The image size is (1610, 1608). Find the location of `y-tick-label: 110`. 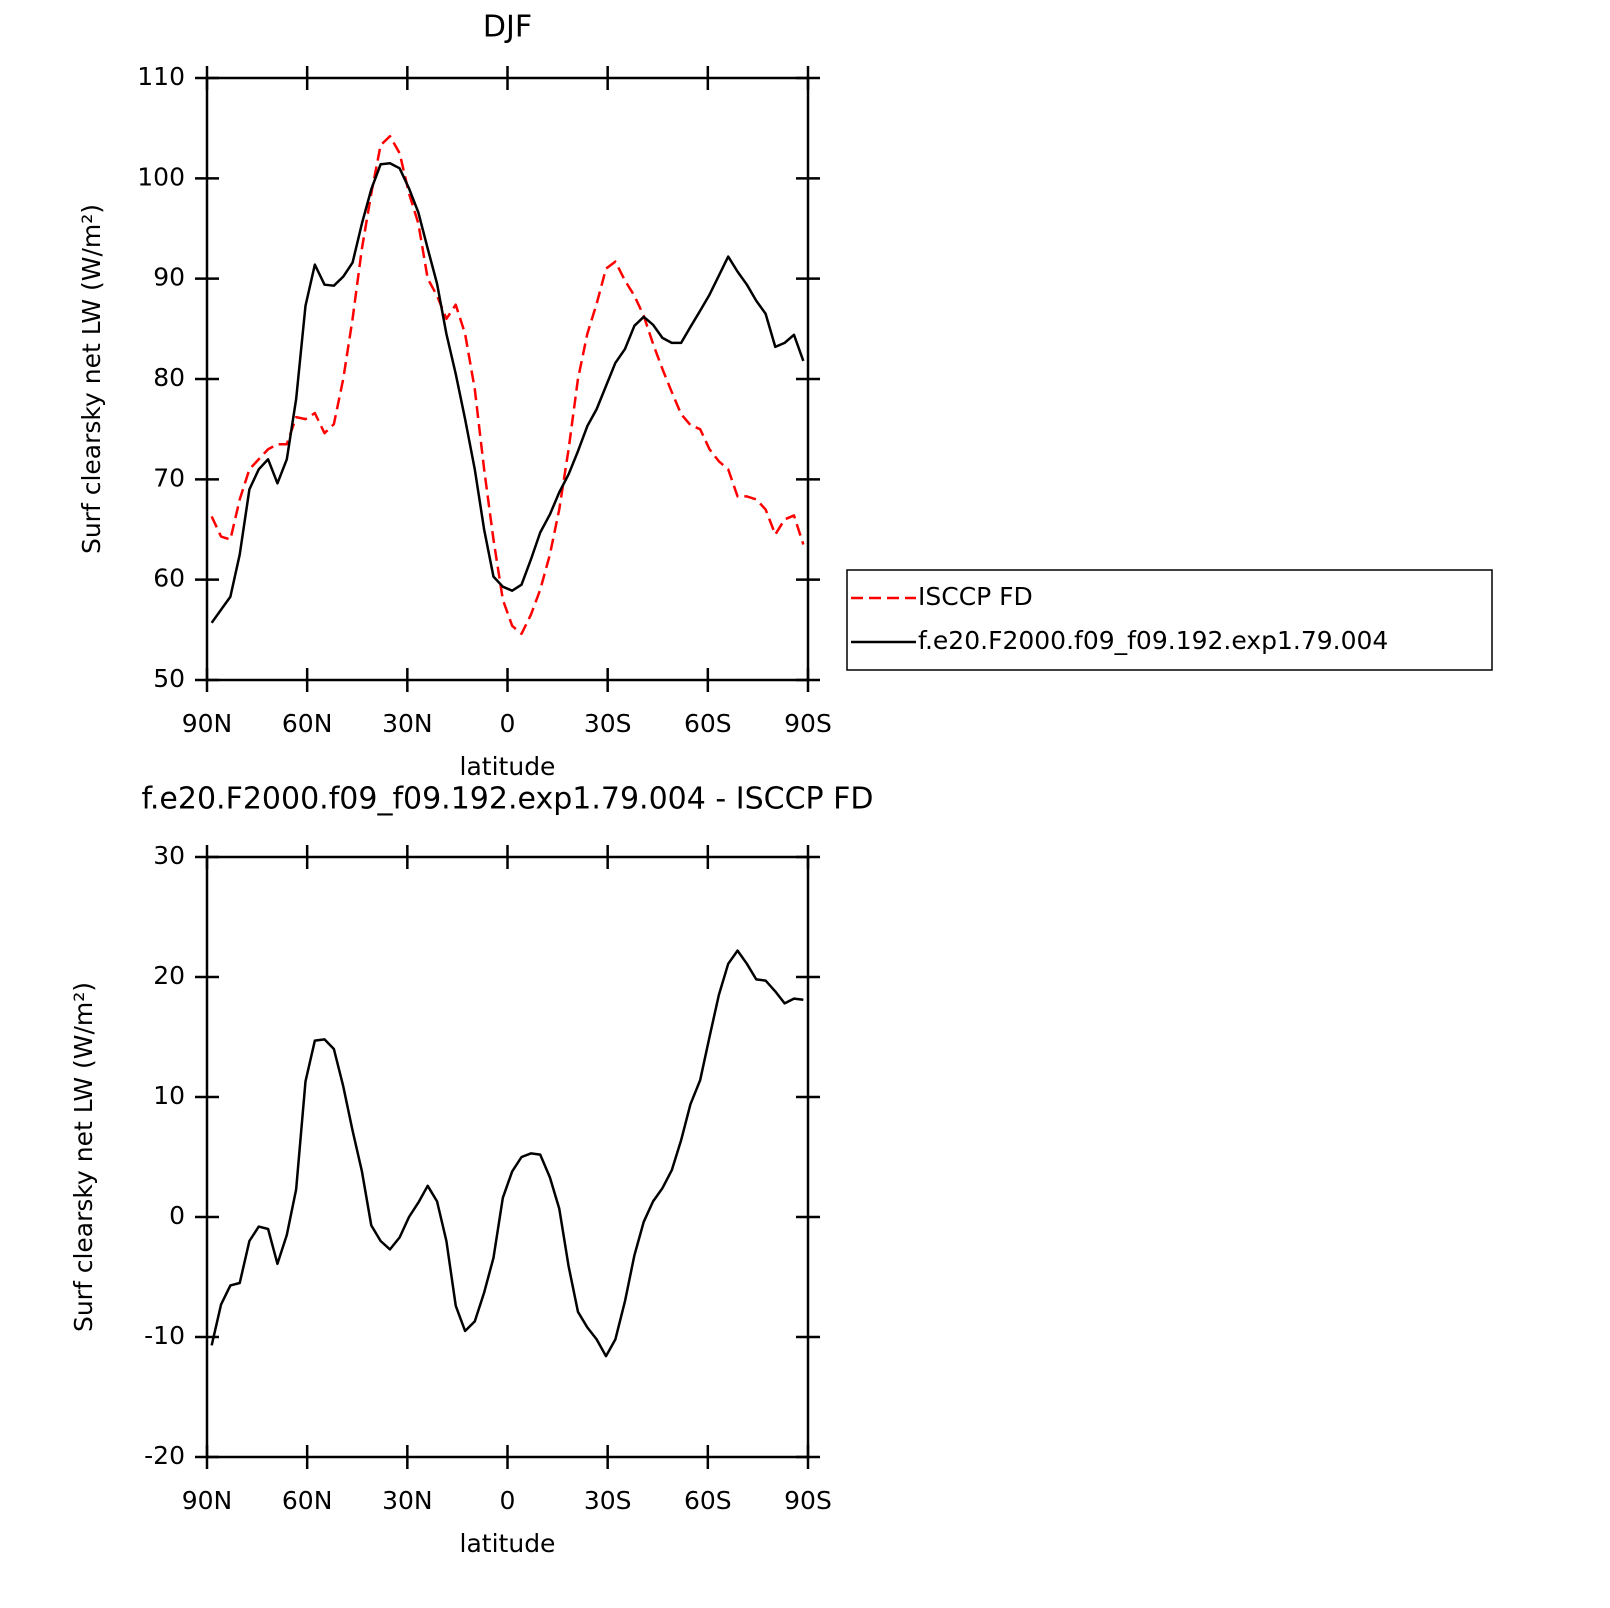

y-tick-label: 110 is located at coordinates (161, 76).